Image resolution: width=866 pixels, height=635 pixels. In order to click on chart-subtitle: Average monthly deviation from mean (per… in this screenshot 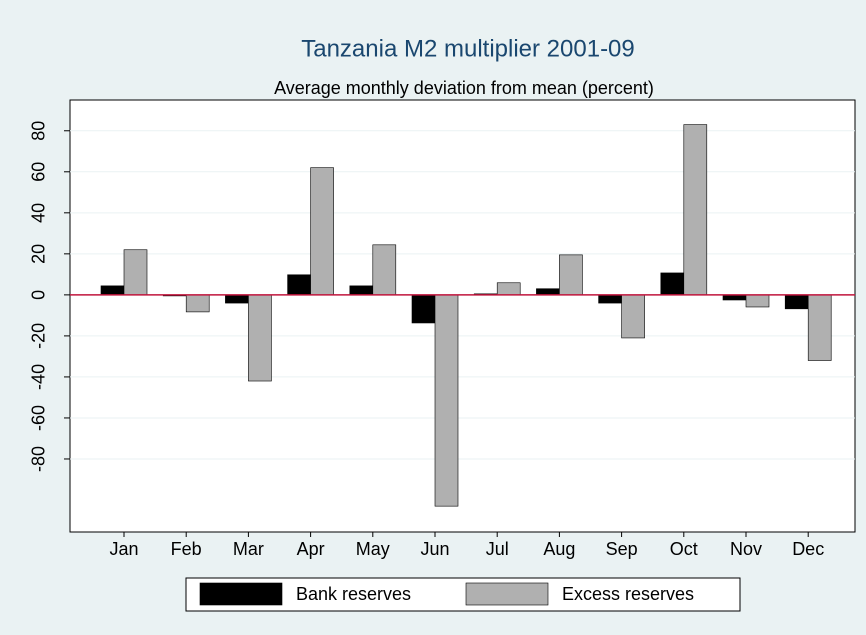, I will do `click(464, 88)`.